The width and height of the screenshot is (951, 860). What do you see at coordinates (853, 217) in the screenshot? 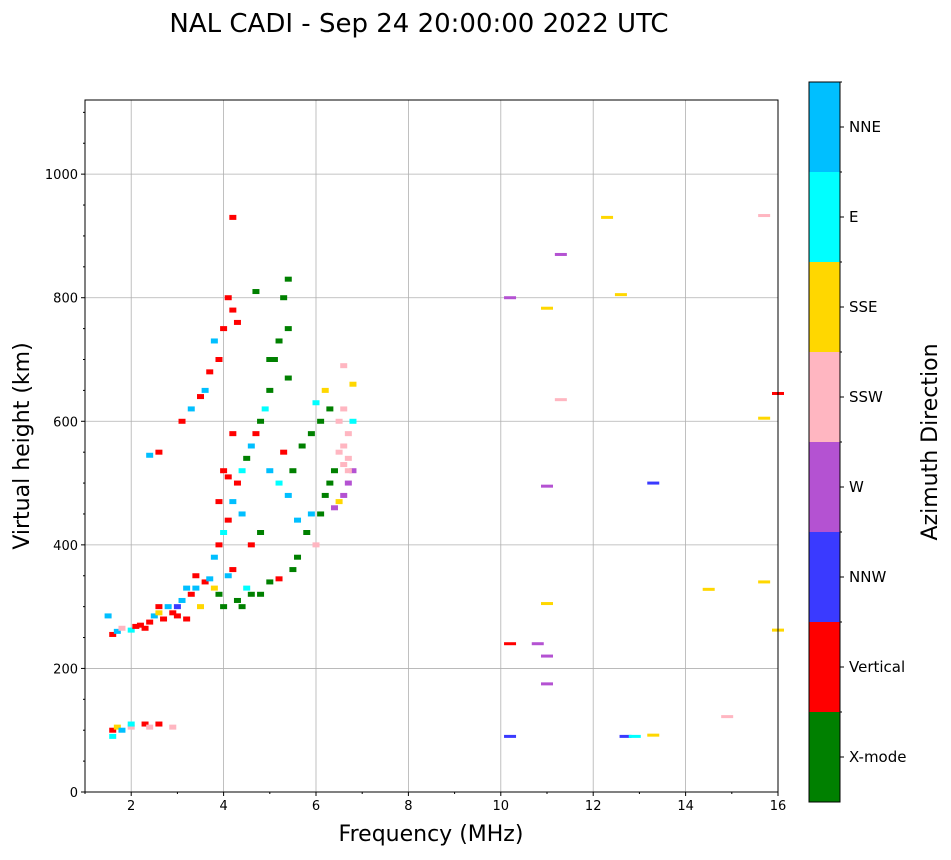
I see `colorbar-label-e: E` at bounding box center [853, 217].